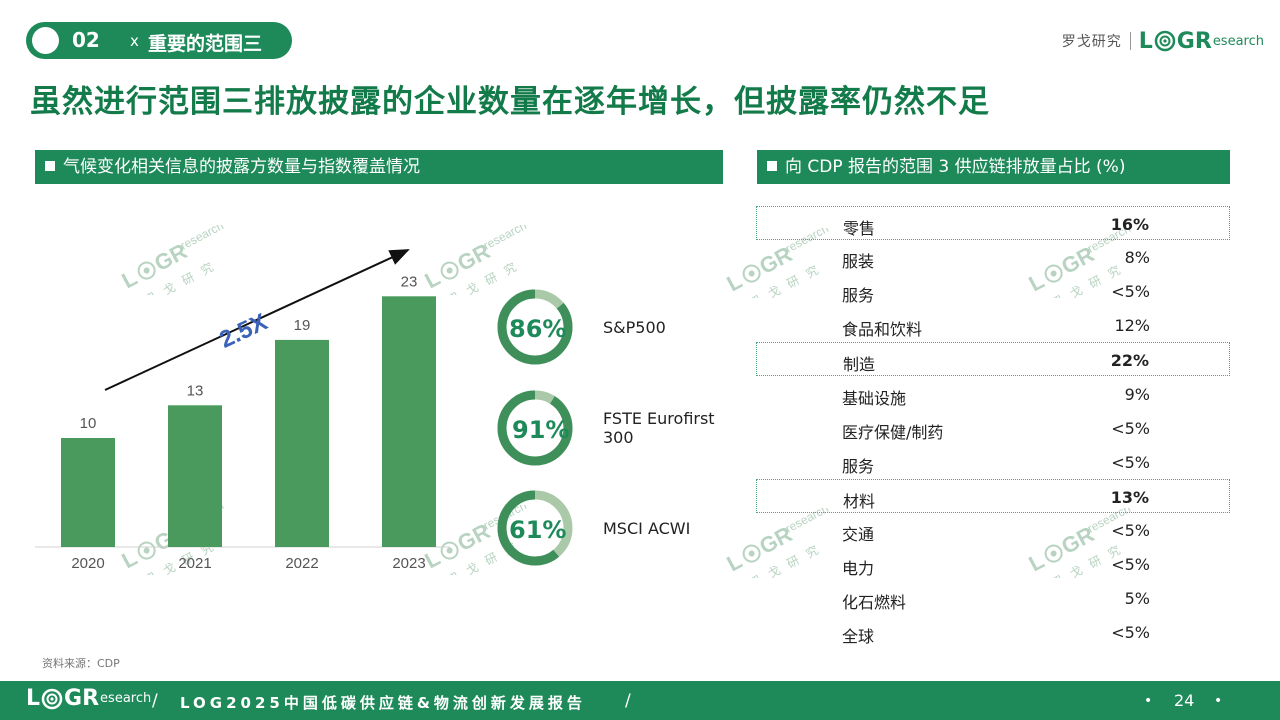  What do you see at coordinates (510, 102) in the screenshot?
I see `page-headline: 虽然进行范围三排放披露的企业数量在逐年增长，但披露率仍然不足` at bounding box center [510, 102].